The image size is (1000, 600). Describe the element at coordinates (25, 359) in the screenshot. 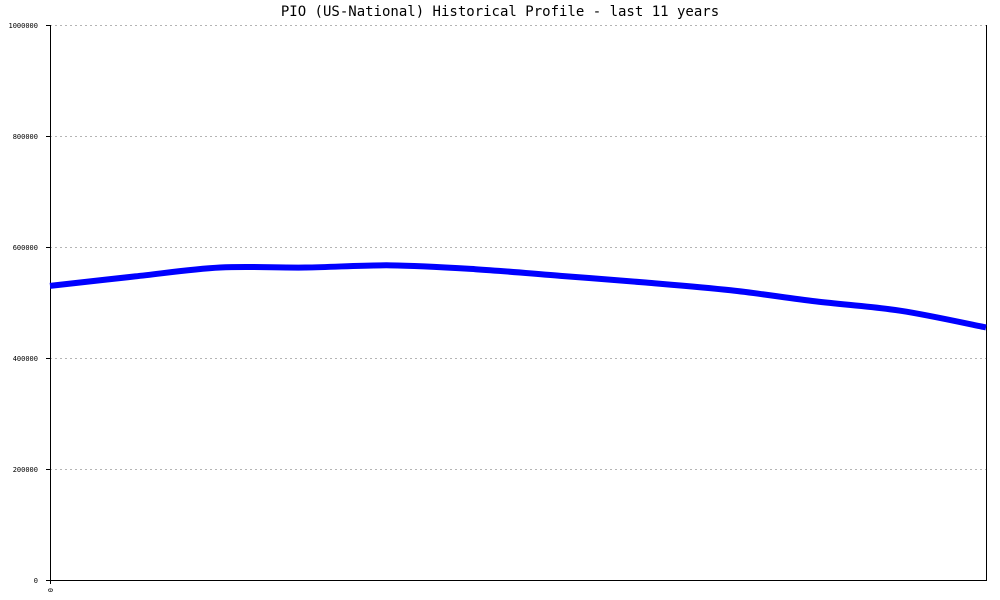

I see `y-tick-label: 400000` at that location.